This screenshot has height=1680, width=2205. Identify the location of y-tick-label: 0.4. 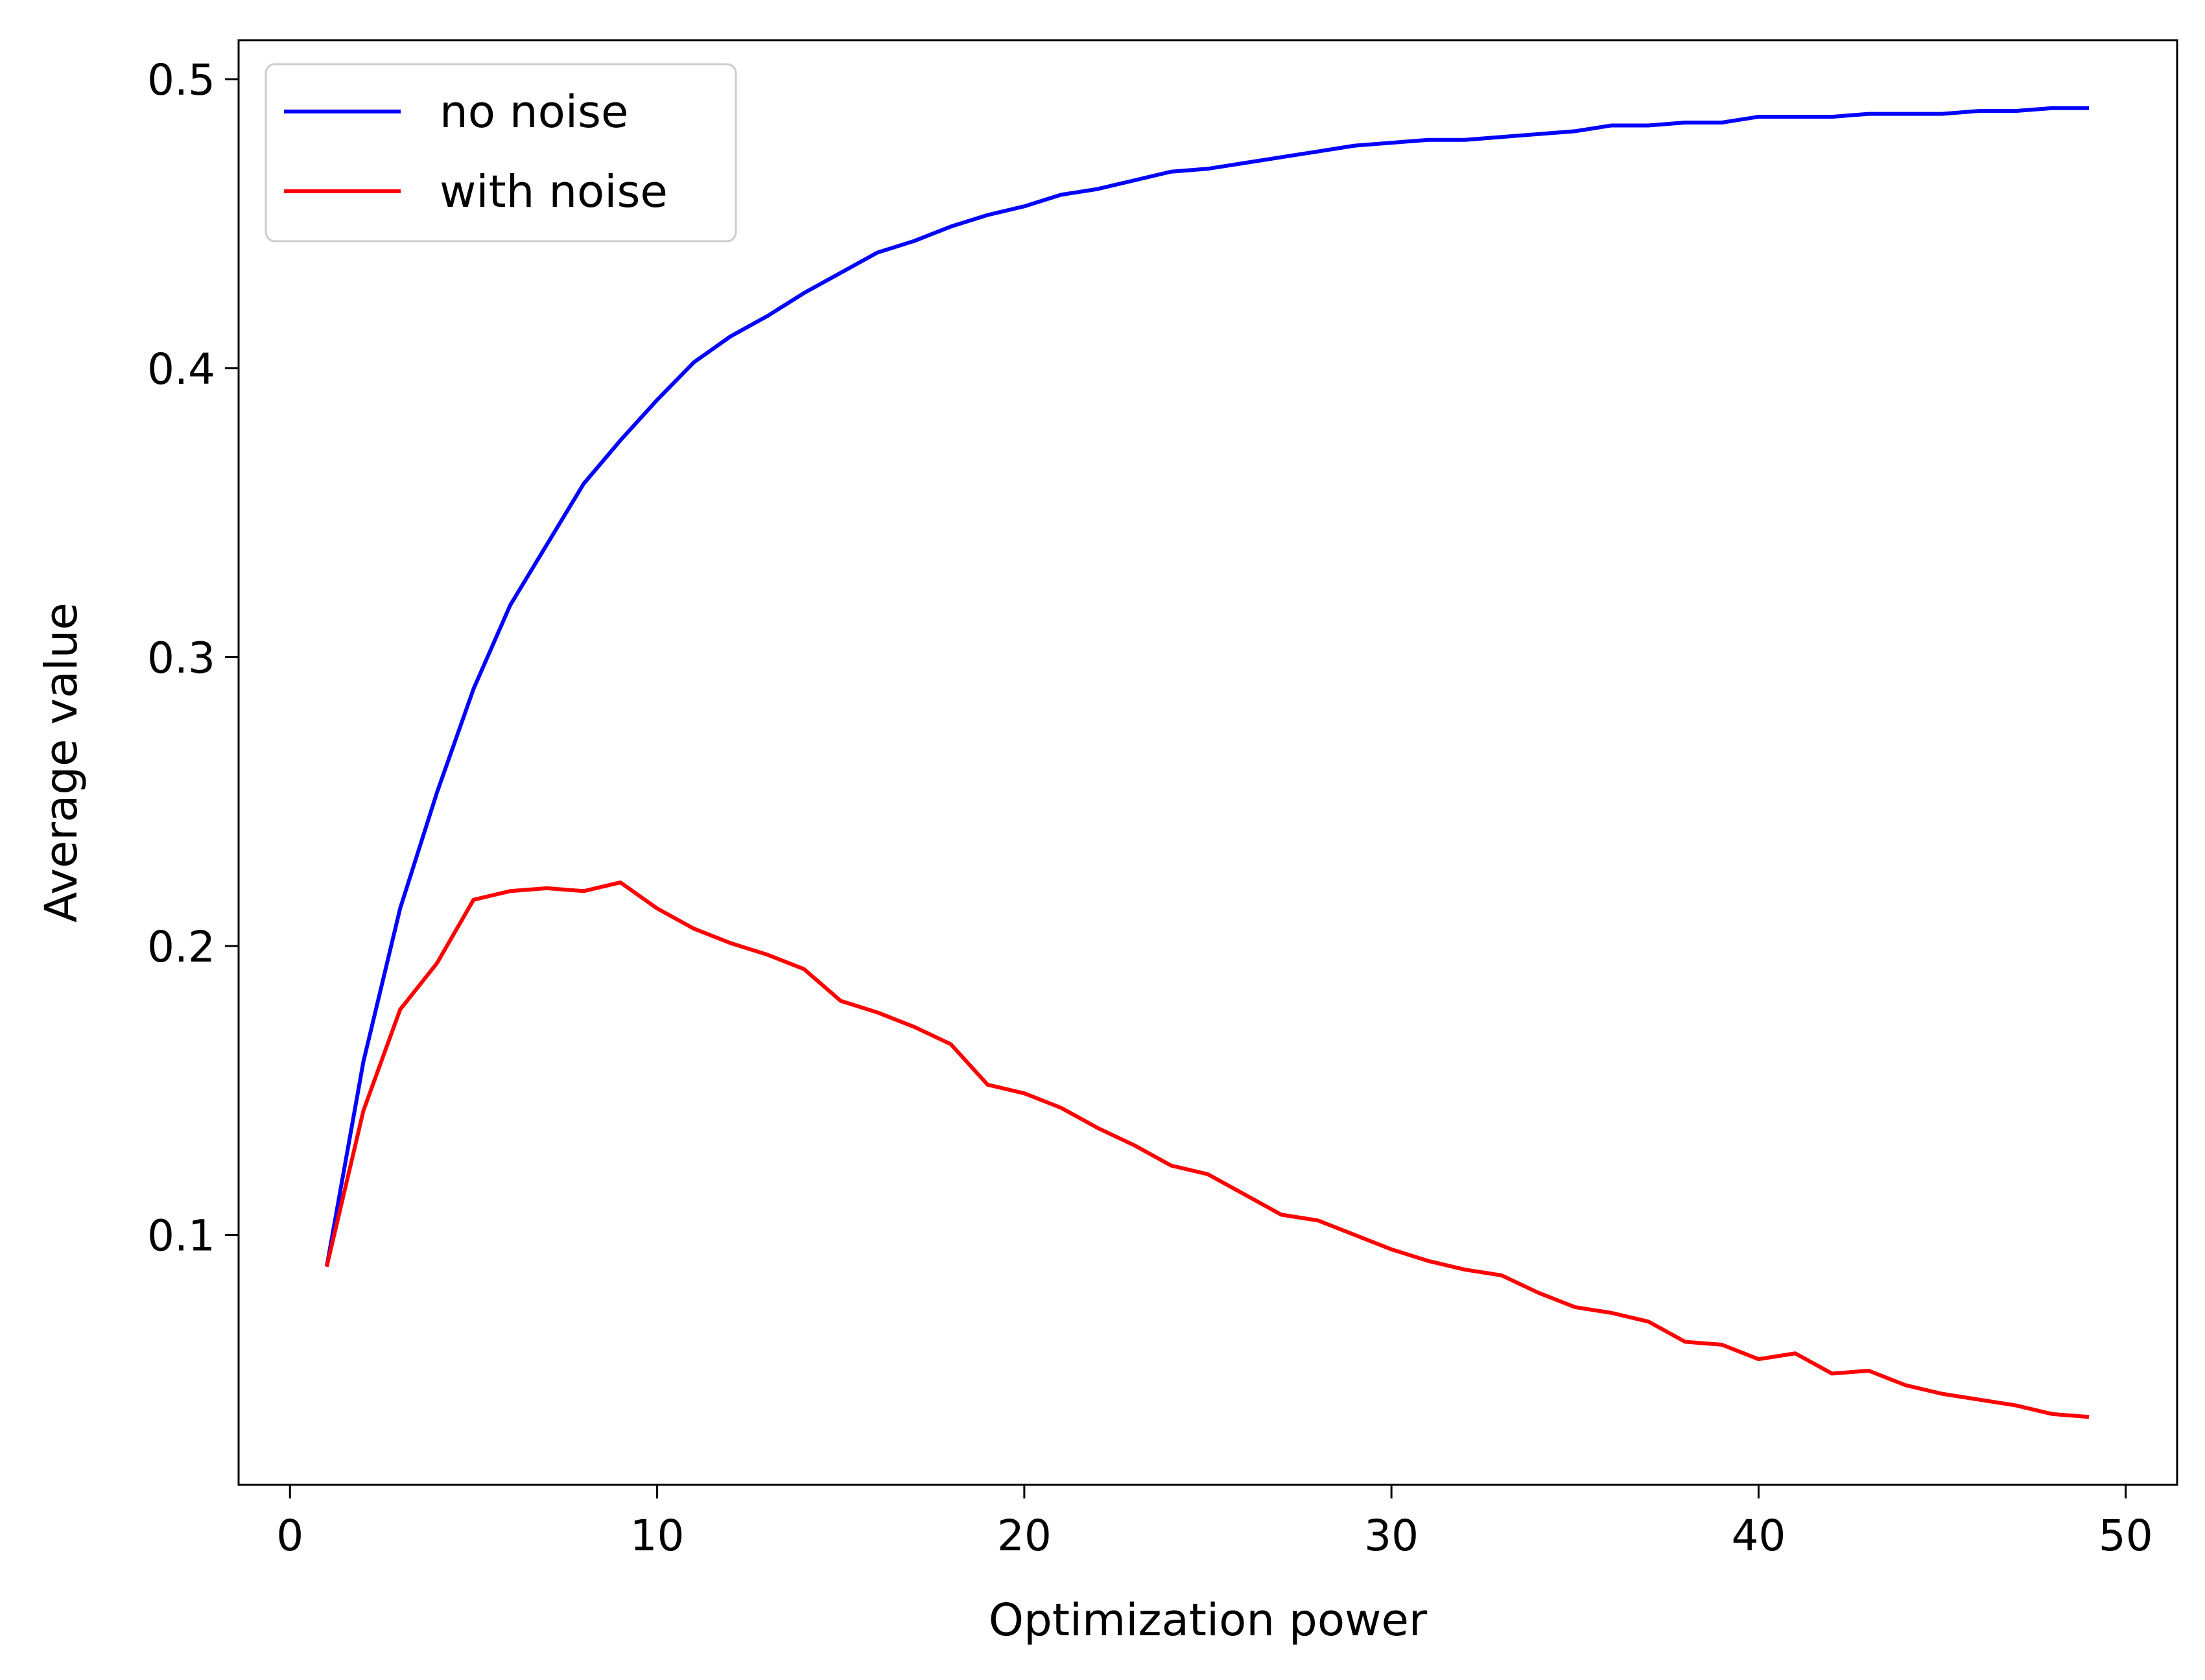
(181, 369).